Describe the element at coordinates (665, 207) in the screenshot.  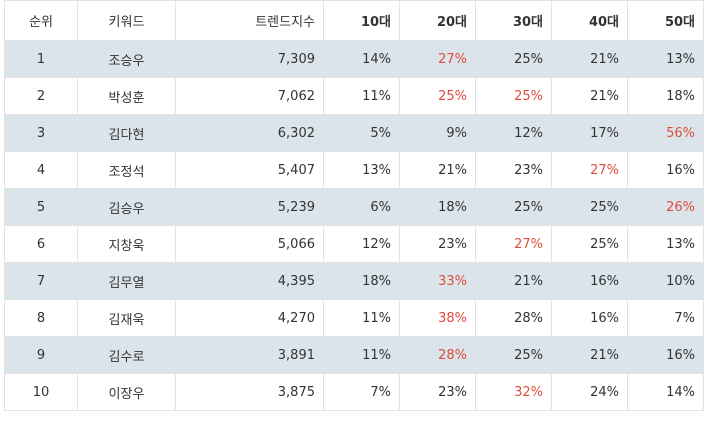
I see `cell-age-50: 26%` at that location.